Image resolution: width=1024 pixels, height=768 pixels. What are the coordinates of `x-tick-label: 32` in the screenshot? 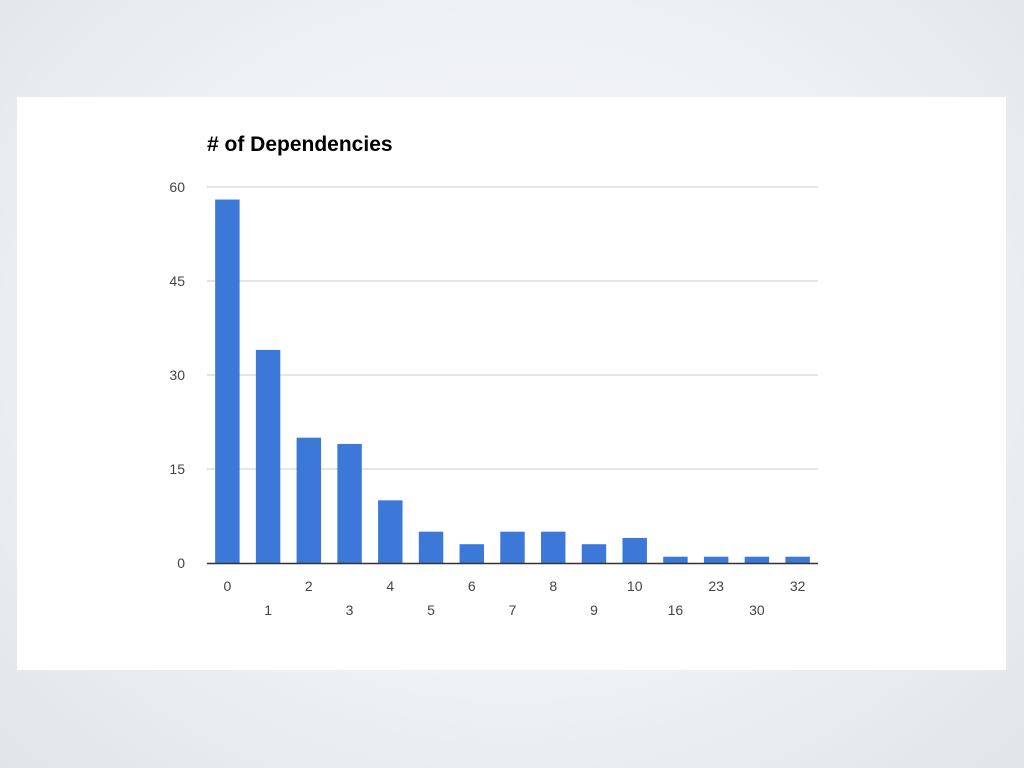 It's located at (798, 586).